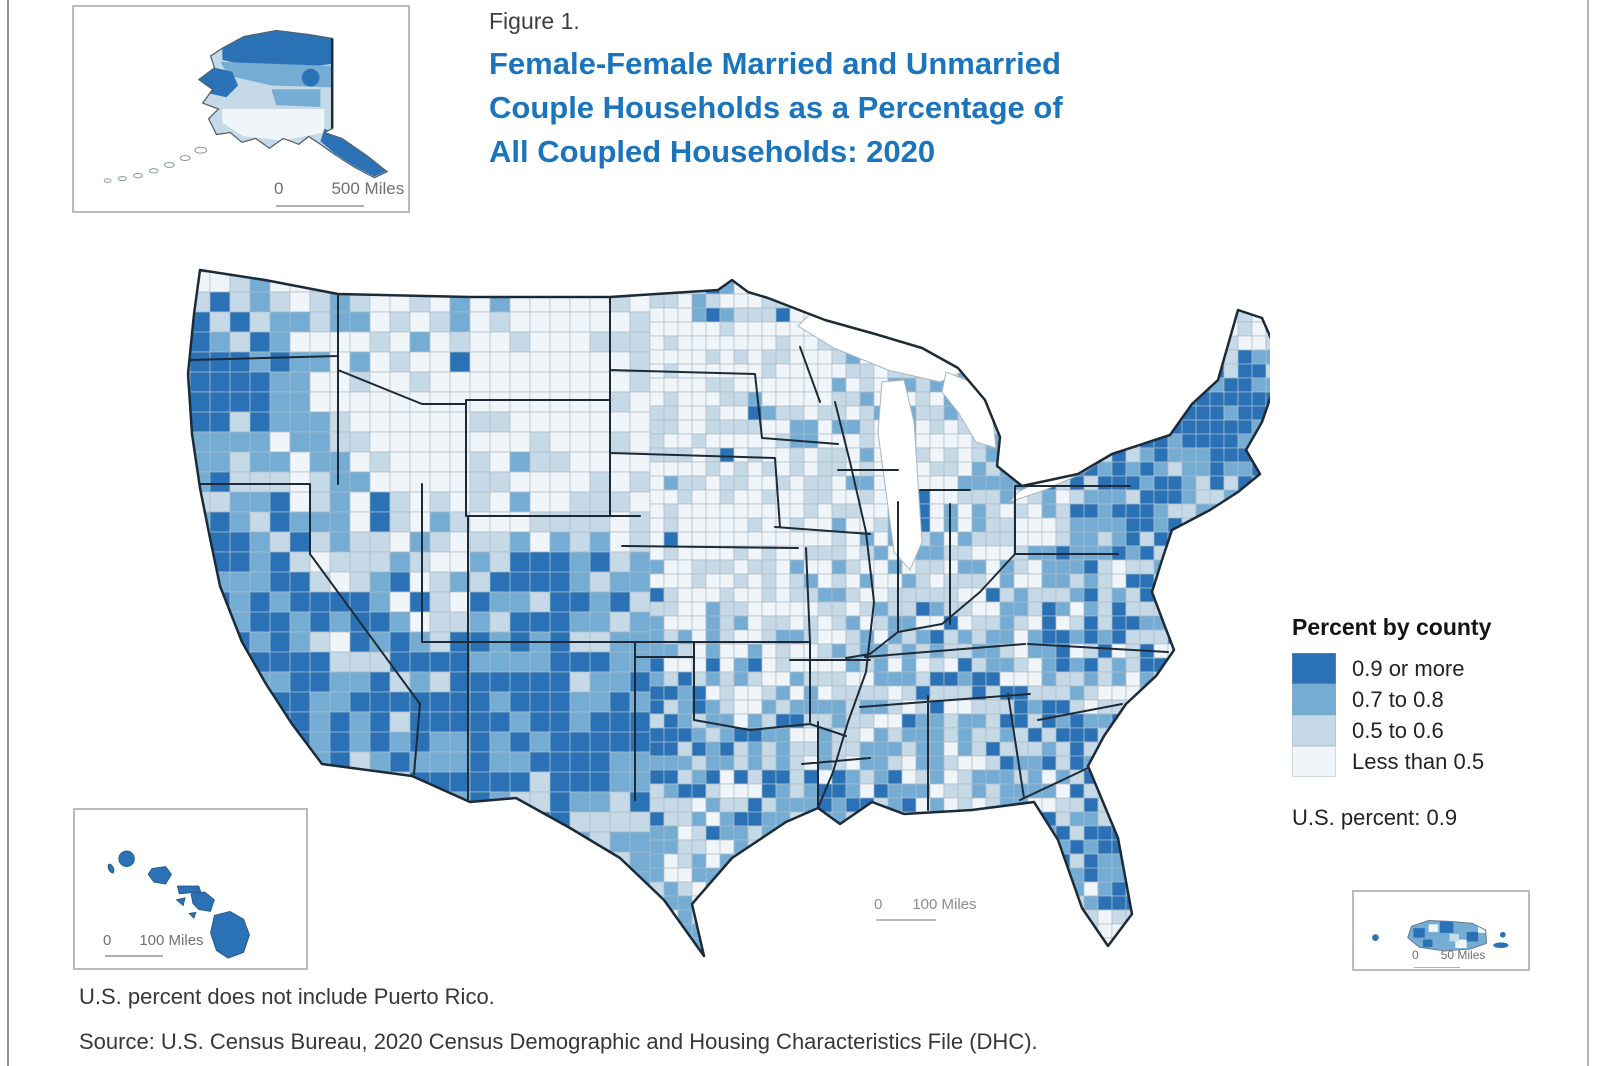  I want to click on legend-swatch-0-9-or-more, so click(1314, 668).